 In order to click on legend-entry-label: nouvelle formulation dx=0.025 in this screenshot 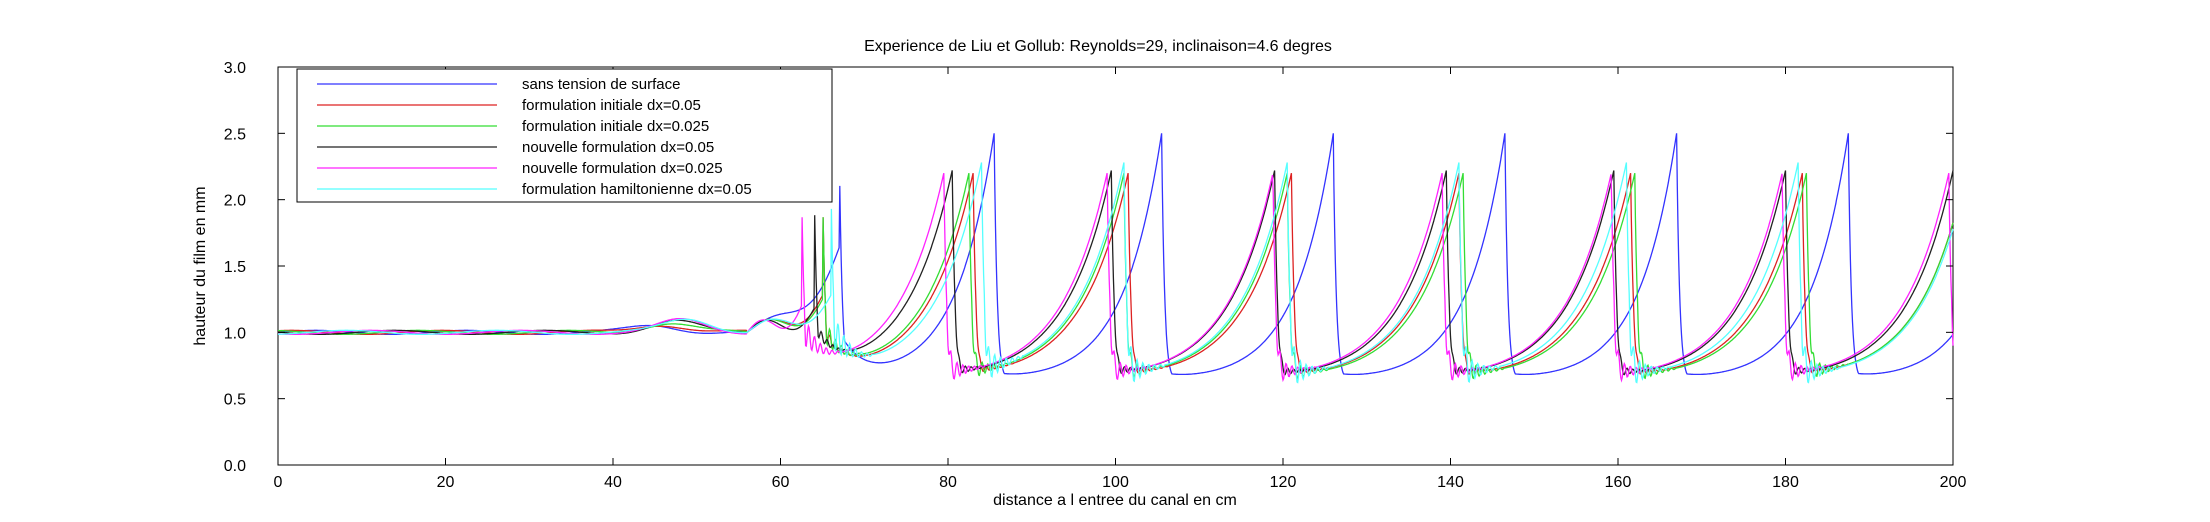, I will do `click(622, 168)`.